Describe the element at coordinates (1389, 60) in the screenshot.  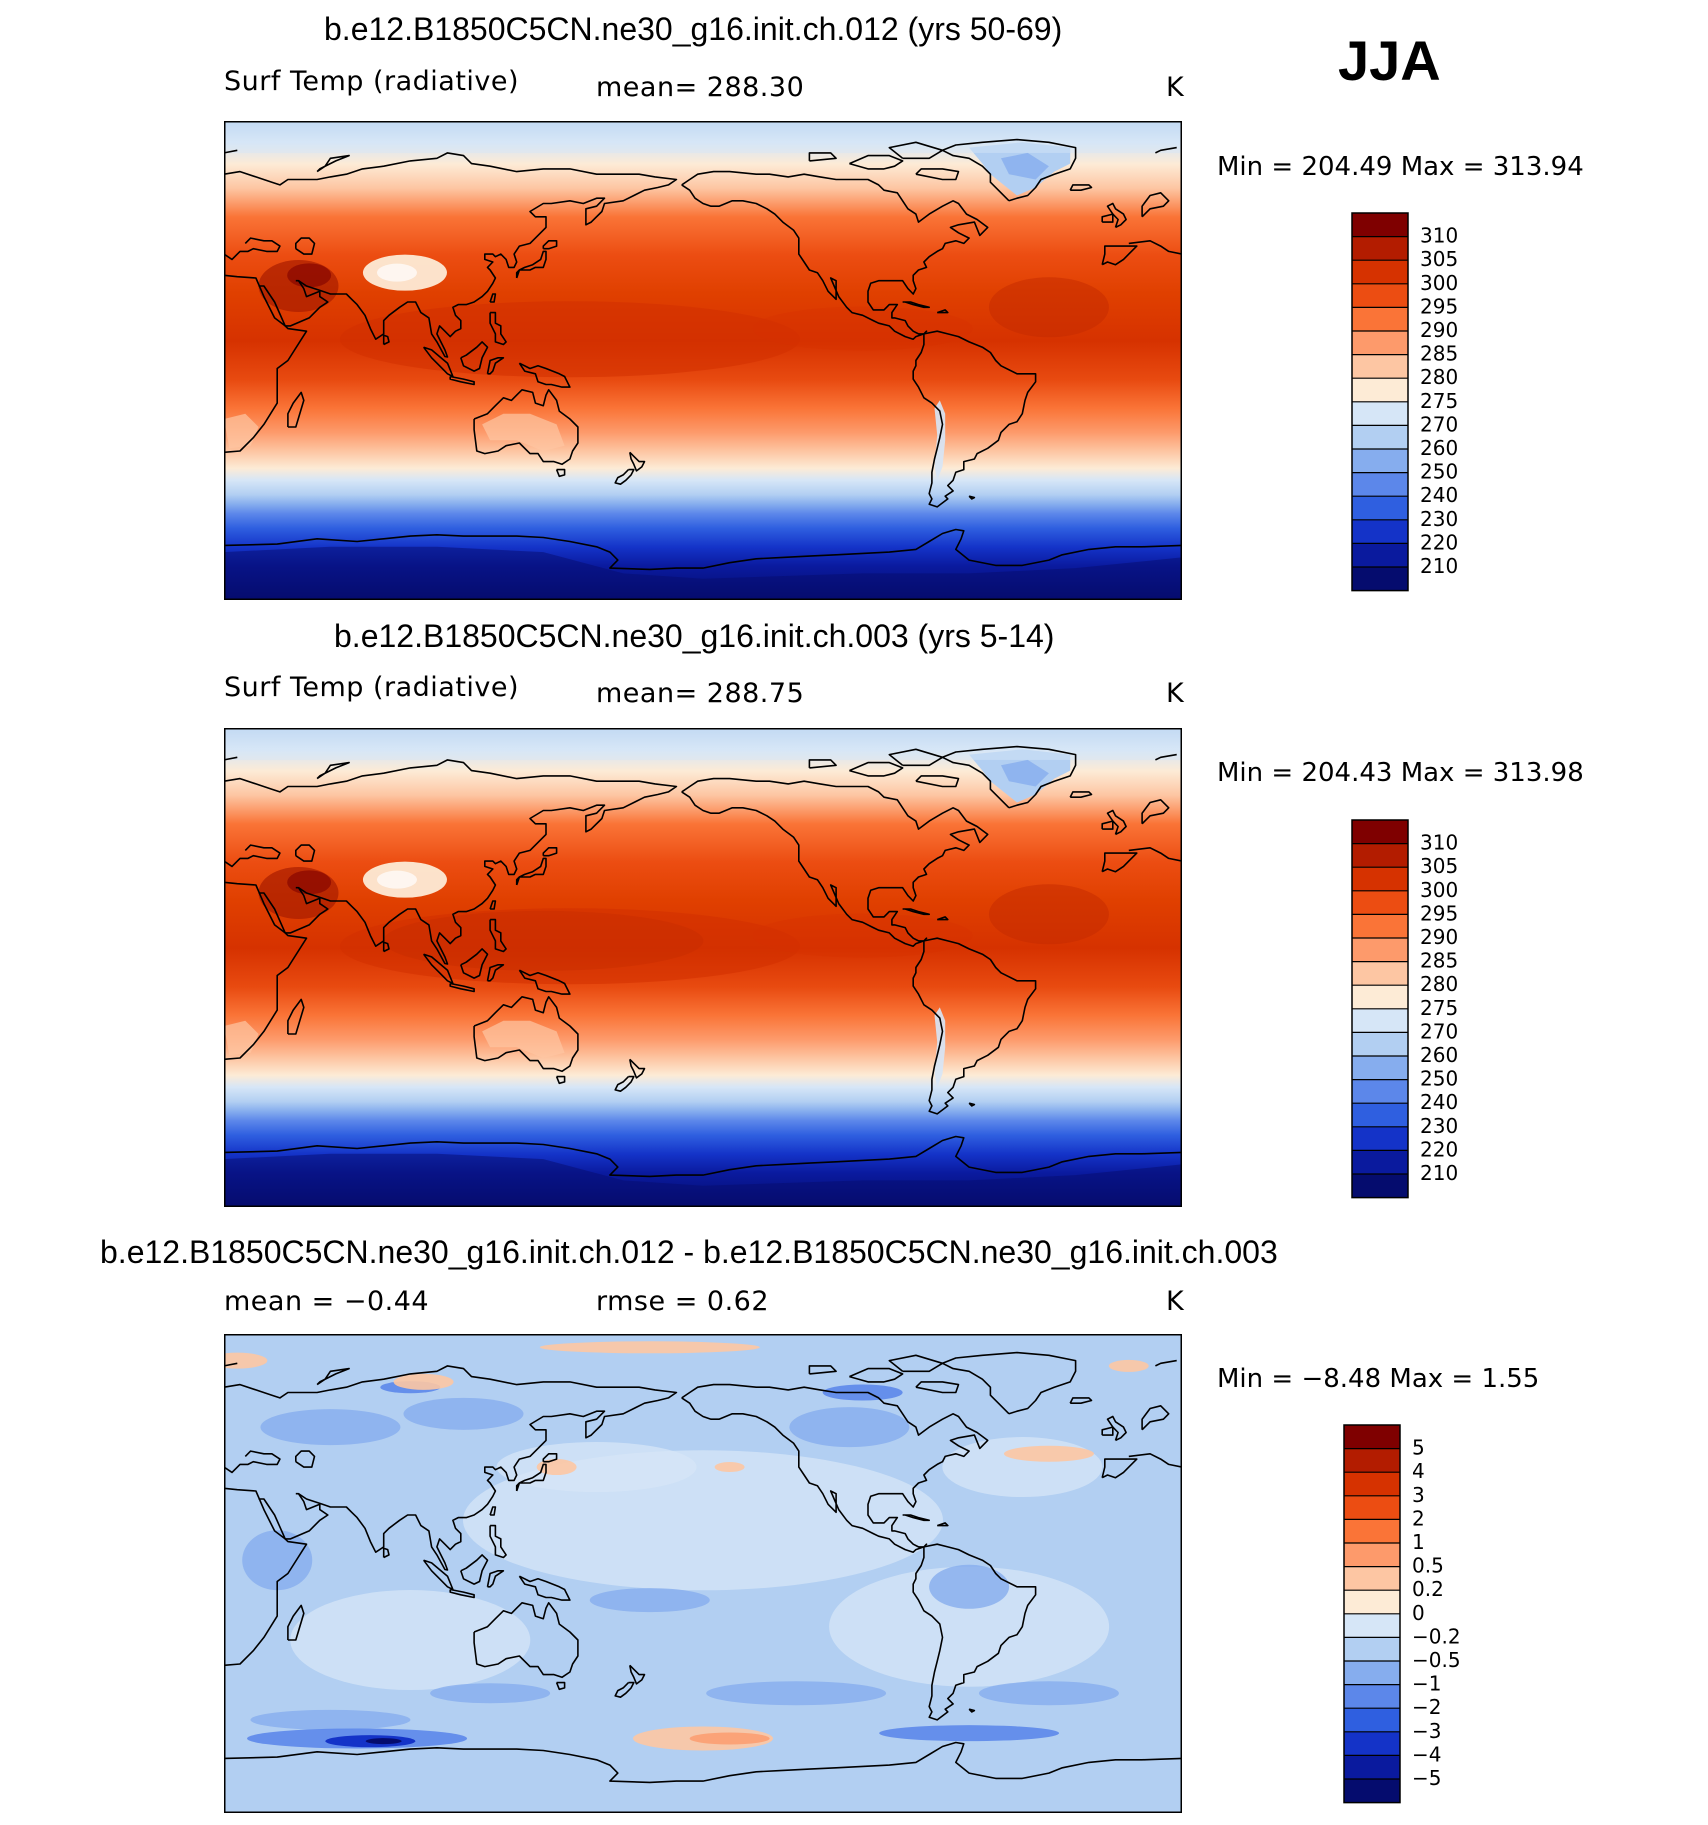
I see `season-label: JJA` at that location.